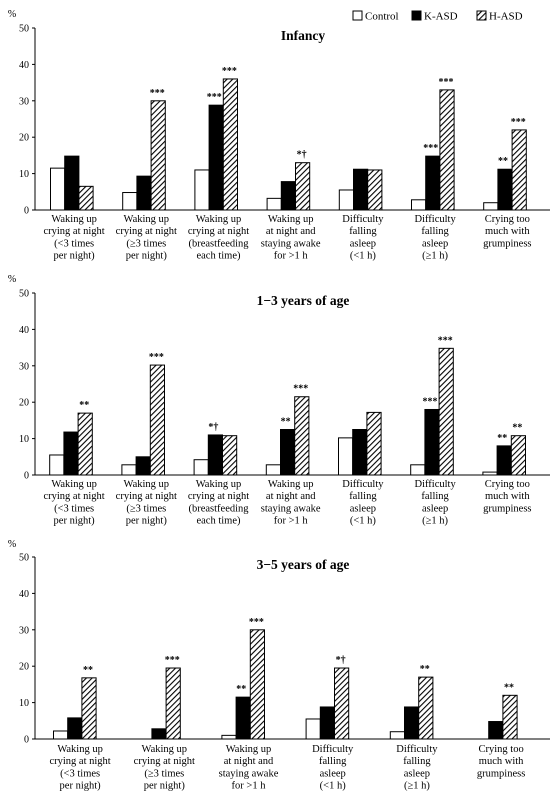 Image resolution: width=550 pixels, height=808 pixels. What do you see at coordinates (357, 15) in the screenshot?
I see `legend-swatch-control` at bounding box center [357, 15].